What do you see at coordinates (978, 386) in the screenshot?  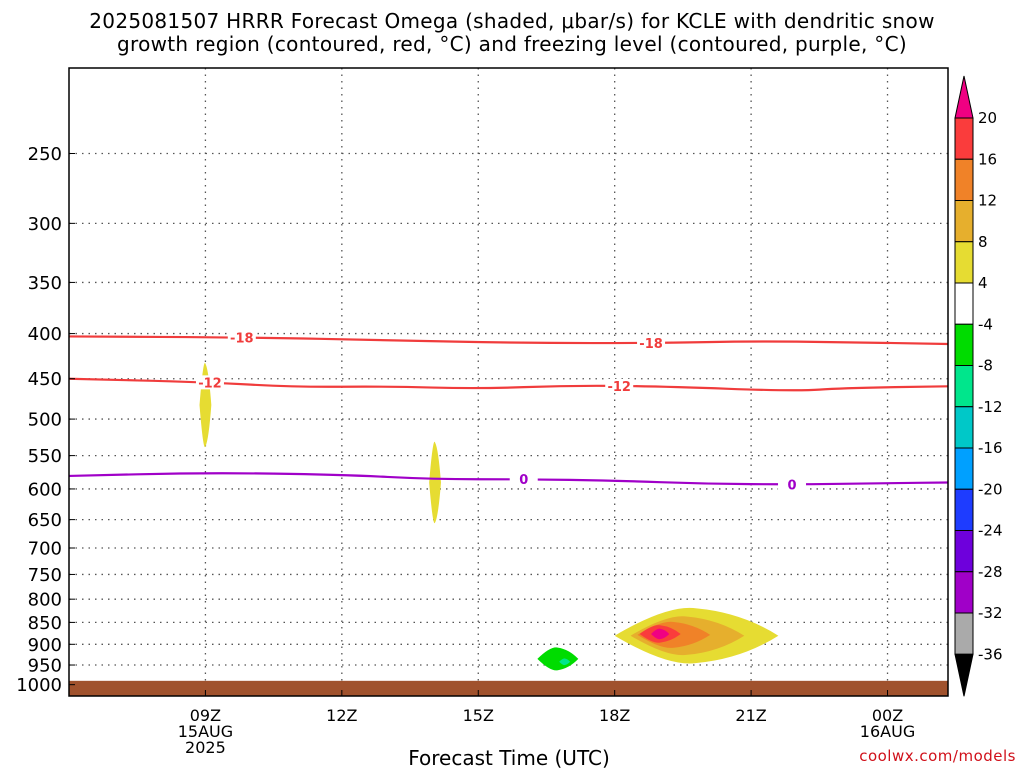 I see `colorbar: 20 16 12 8 4 -4 -8 -12 -16 -20 -24 -28 -32 -36` at bounding box center [978, 386].